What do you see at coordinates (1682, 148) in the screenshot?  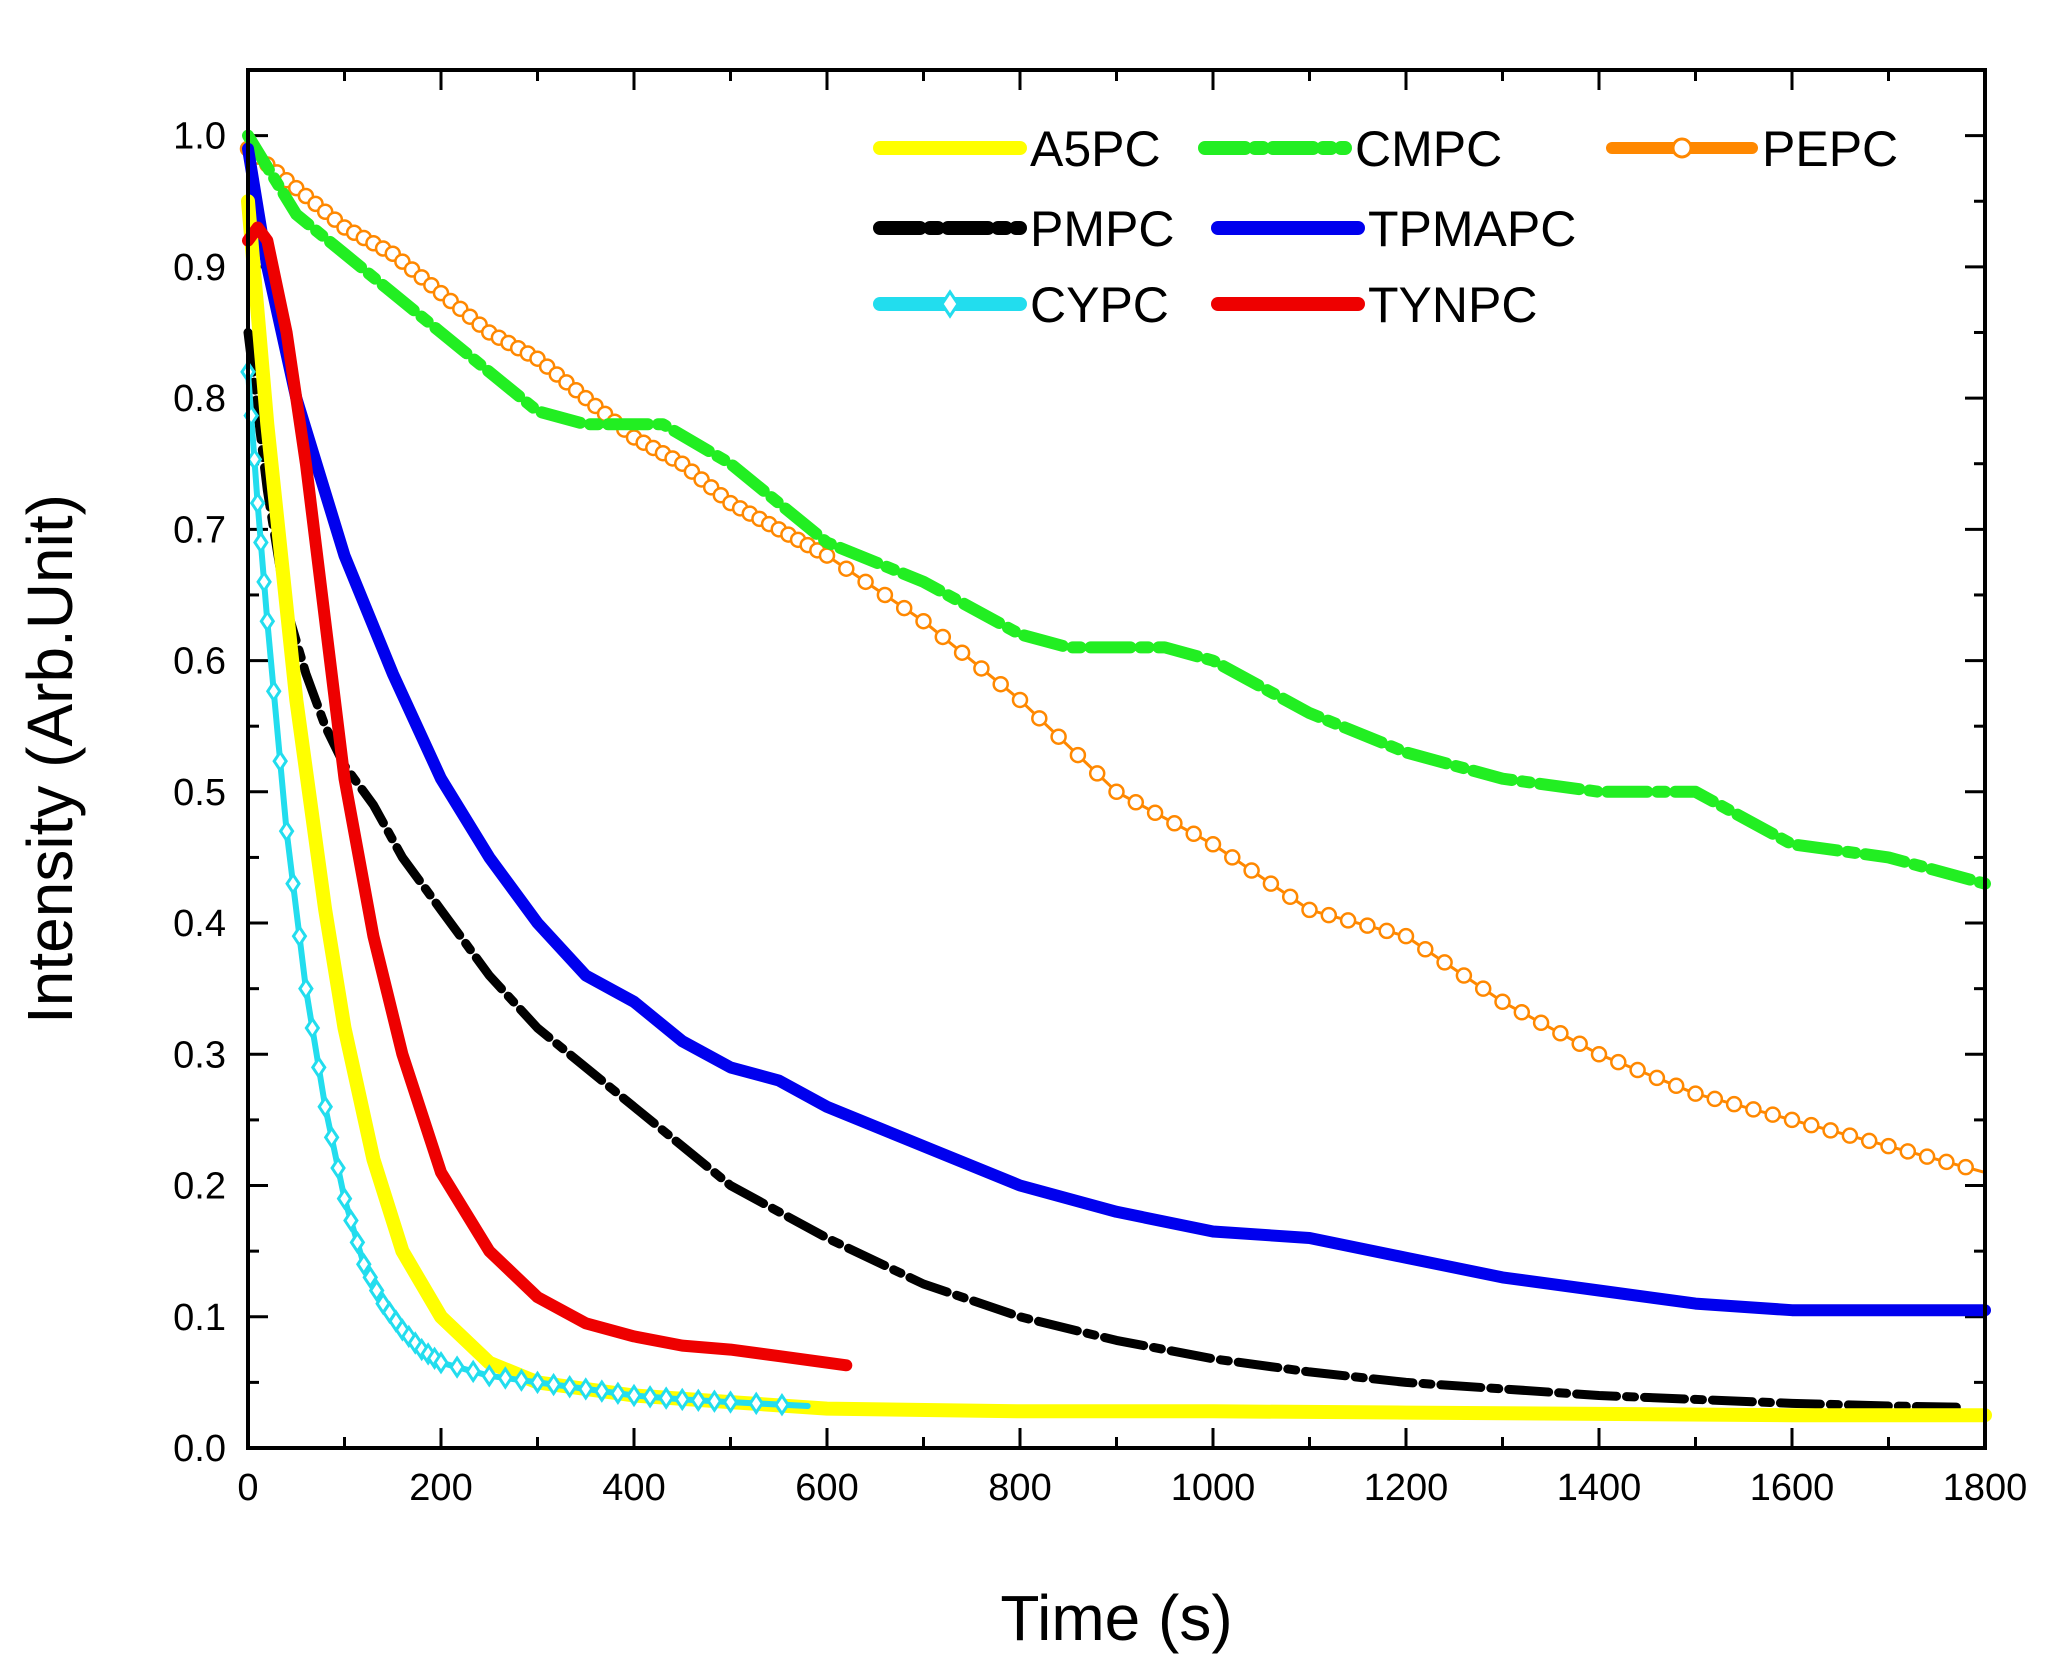 I see `legend-marker` at bounding box center [1682, 148].